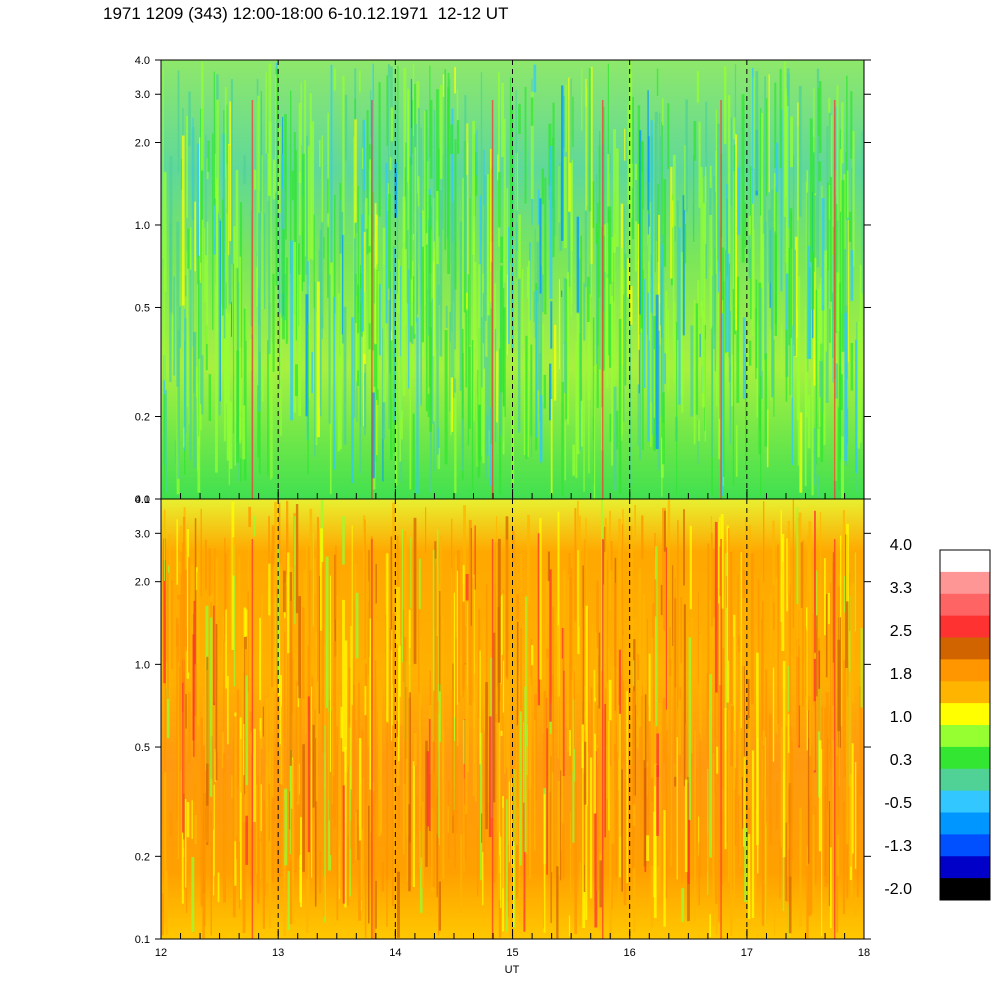 The image size is (1000, 1000). Describe the element at coordinates (965, 823) in the screenshot. I see `colorbar-swatch` at that location.